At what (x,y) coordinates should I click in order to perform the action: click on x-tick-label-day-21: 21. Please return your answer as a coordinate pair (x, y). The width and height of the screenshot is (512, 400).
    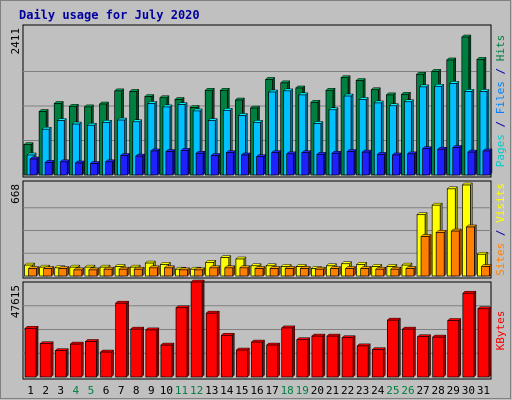
    Looking at the image, I should click on (332, 390).